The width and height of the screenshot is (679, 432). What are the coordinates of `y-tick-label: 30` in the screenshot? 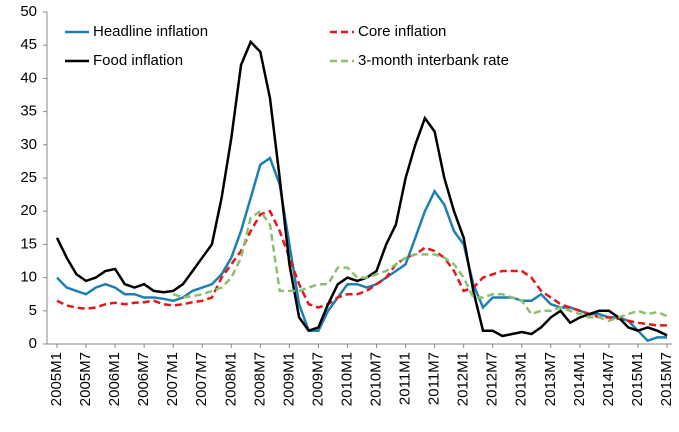 It's located at (28, 144).